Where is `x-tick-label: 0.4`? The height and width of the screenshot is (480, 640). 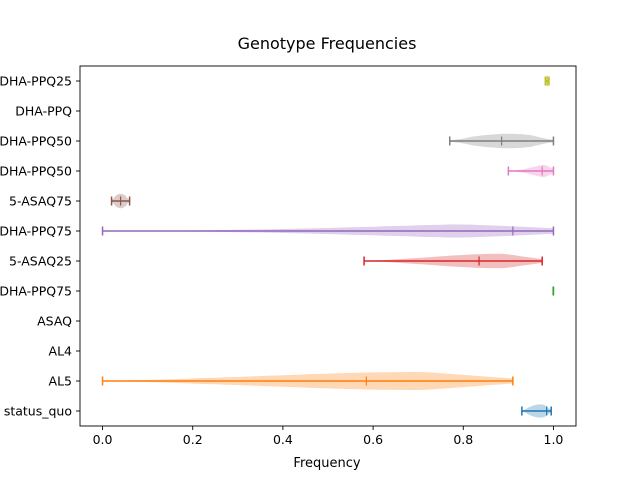 x-tick-label: 0.4 is located at coordinates (283, 439).